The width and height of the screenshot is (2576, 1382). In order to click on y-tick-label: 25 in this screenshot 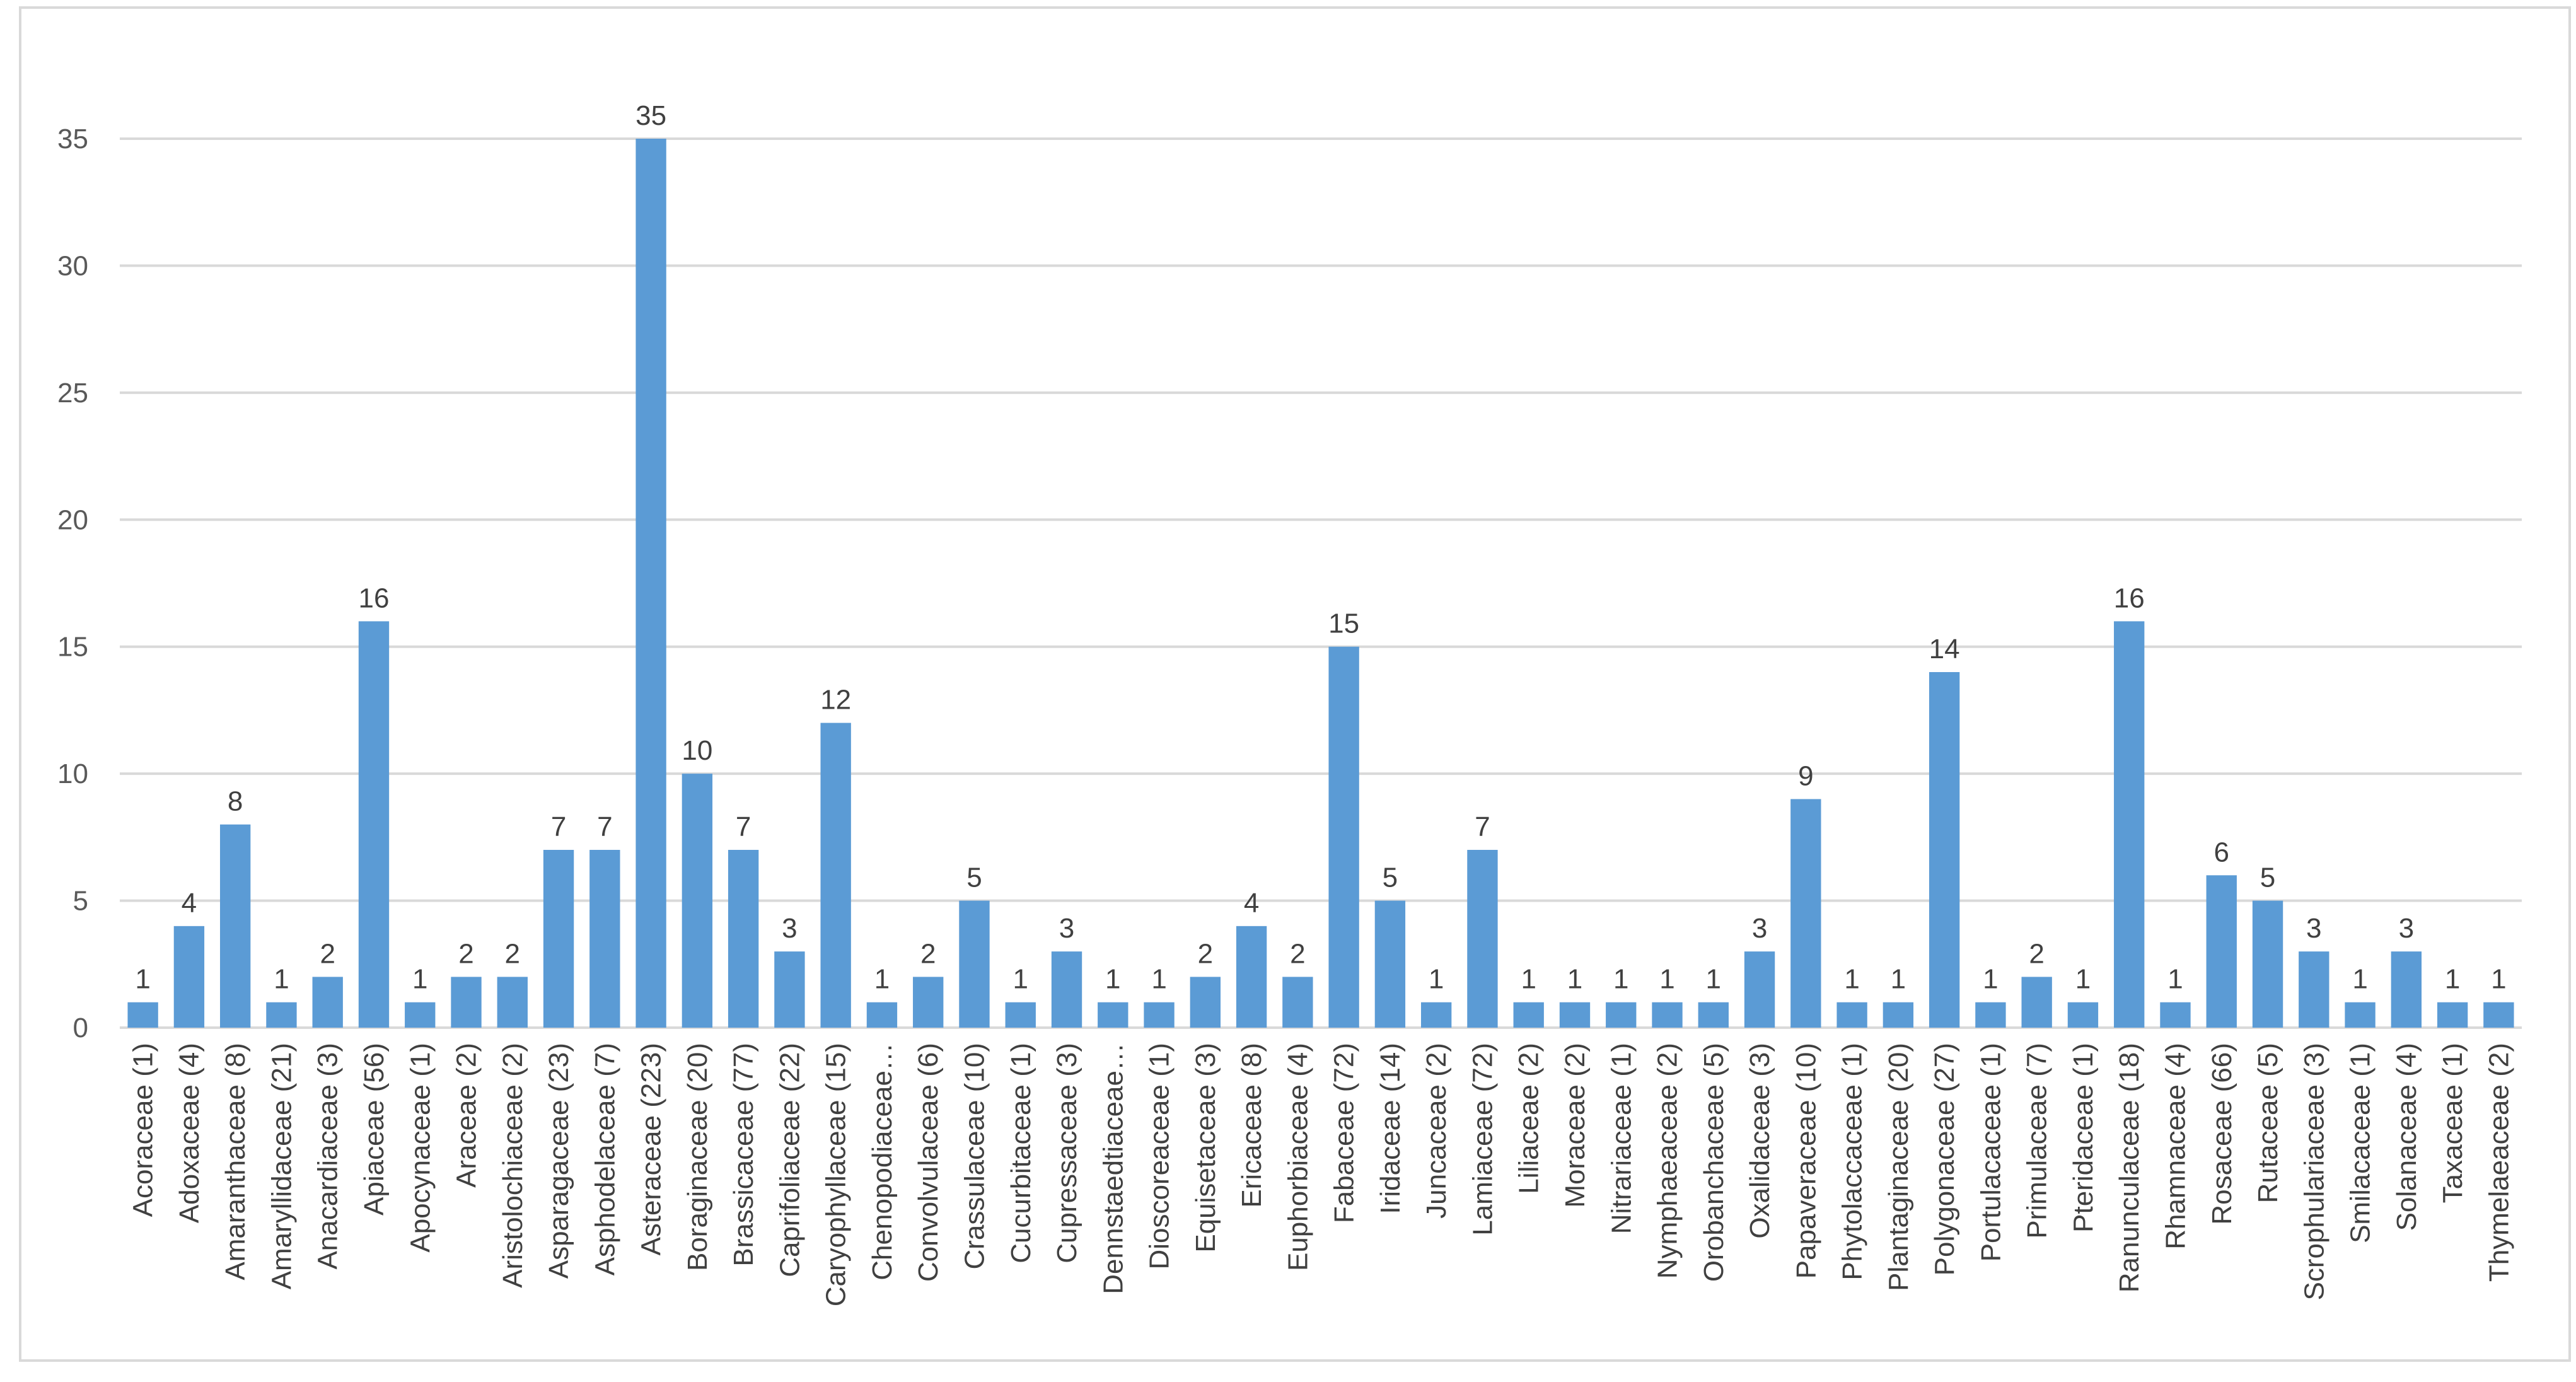, I will do `click(72, 393)`.